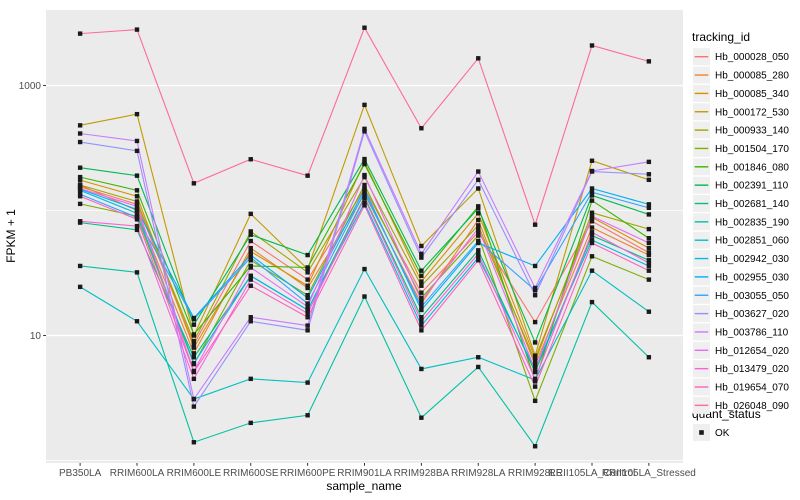  What do you see at coordinates (422, 473) in the screenshot?
I see `x-tick-label: RRIM928BA` at bounding box center [422, 473].